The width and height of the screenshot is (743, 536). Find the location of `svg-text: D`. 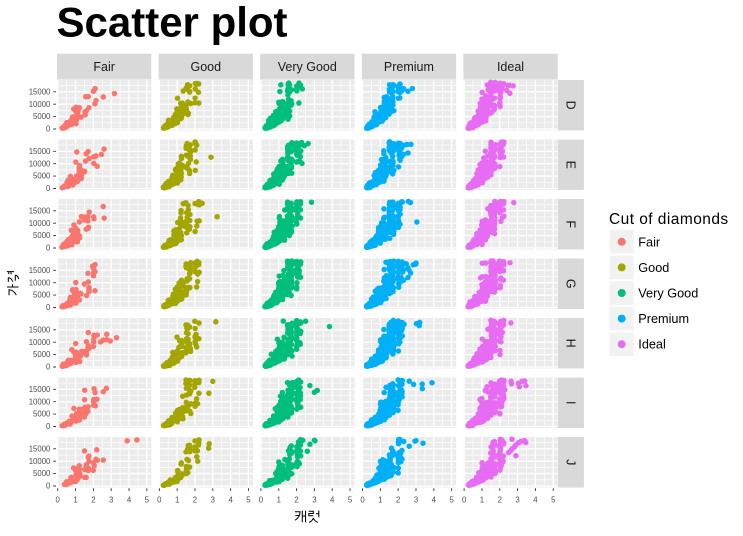

svg-text: D is located at coordinates (571, 105).